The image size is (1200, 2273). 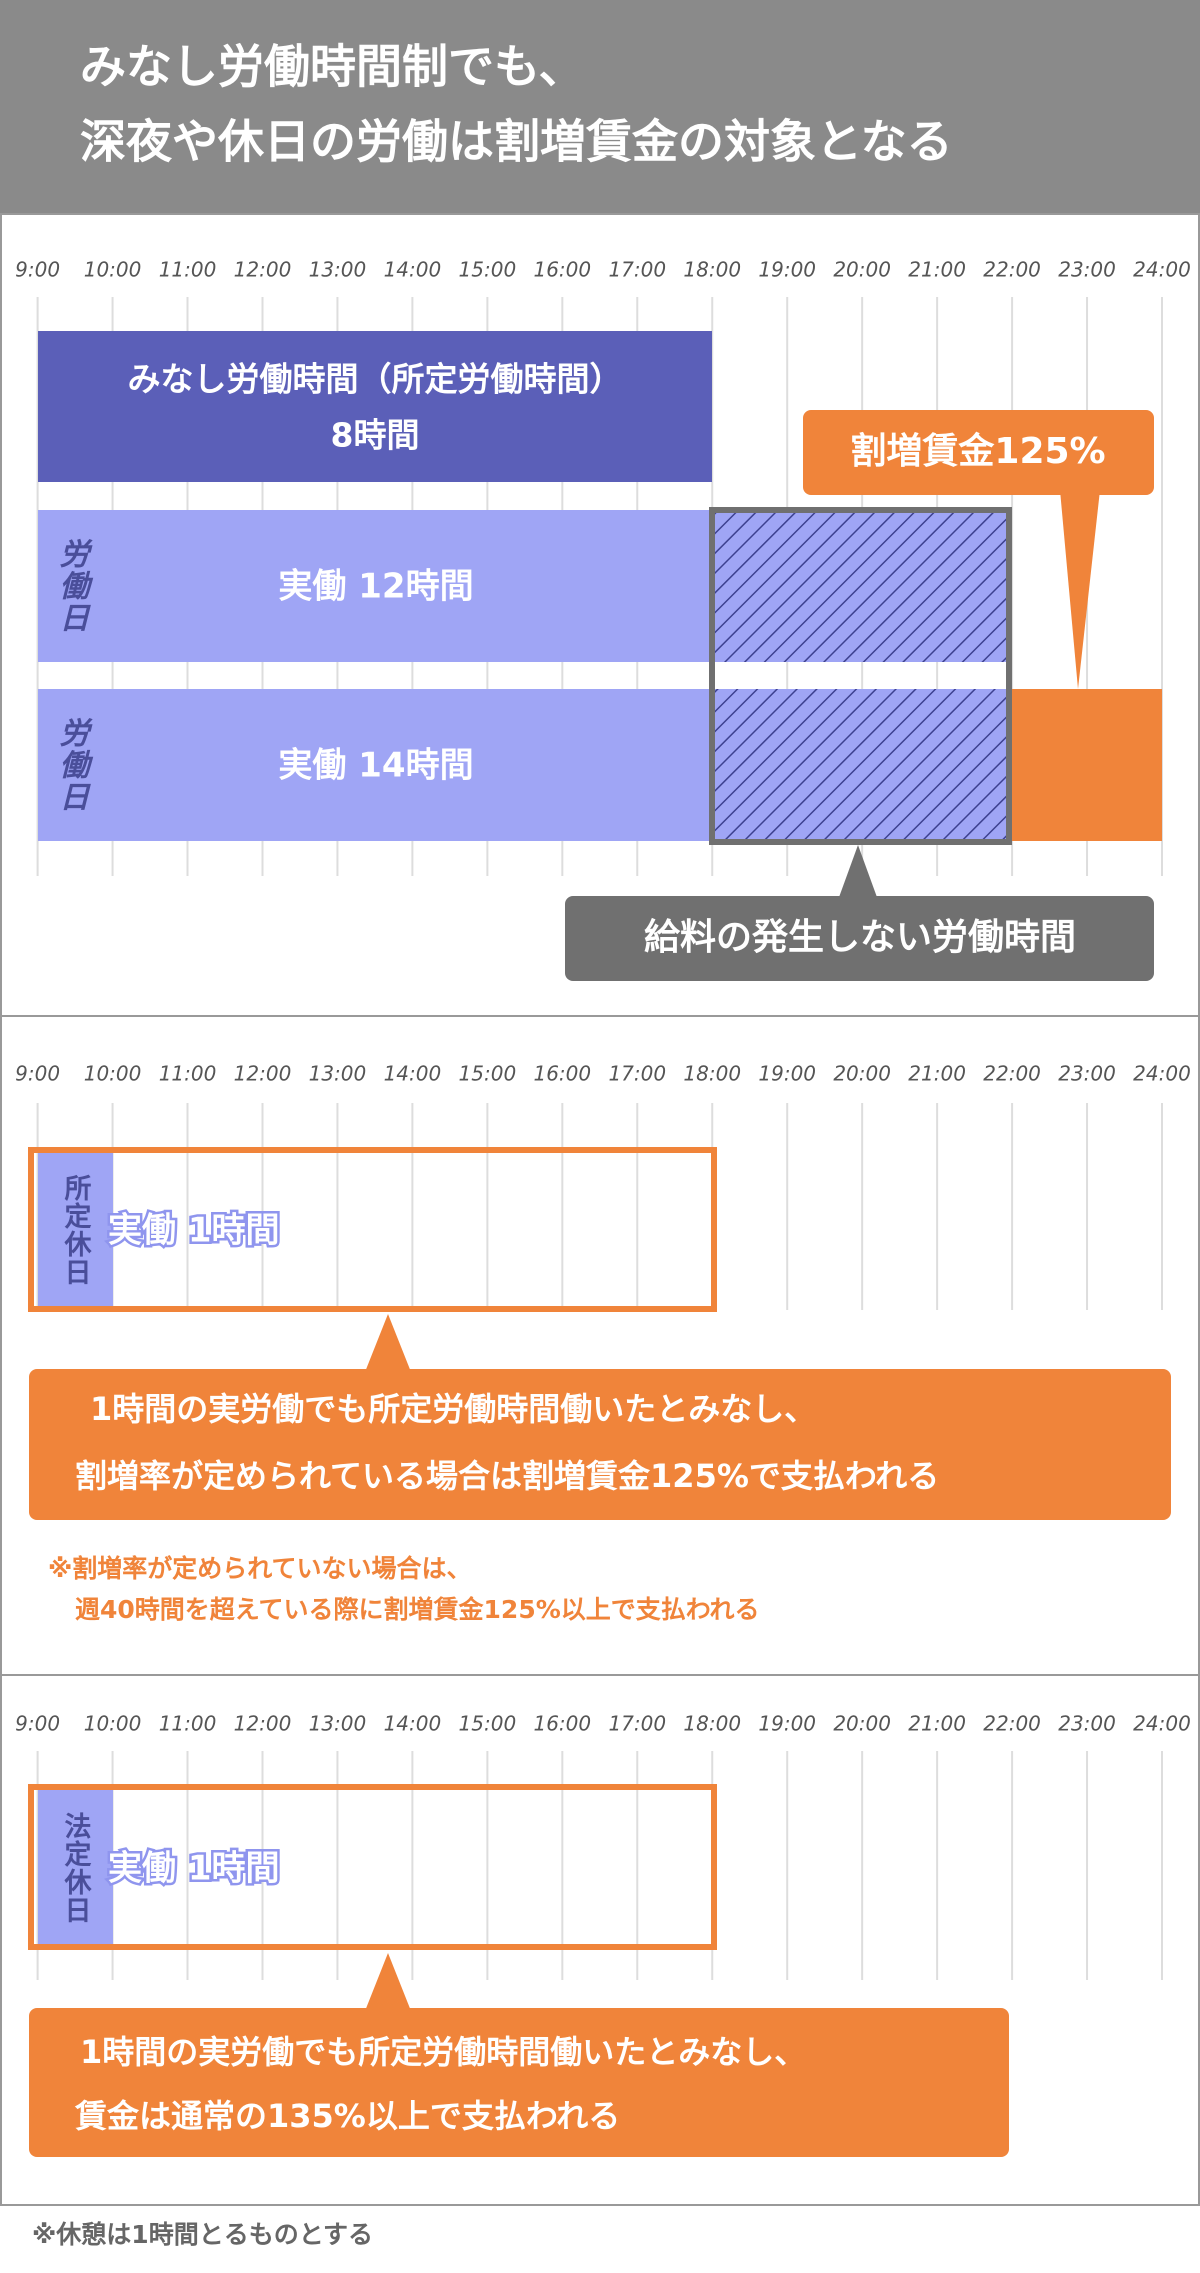 What do you see at coordinates (375, 379) in the screenshot?
I see `deemed-label: みなし労働時間（所定労働時間）` at bounding box center [375, 379].